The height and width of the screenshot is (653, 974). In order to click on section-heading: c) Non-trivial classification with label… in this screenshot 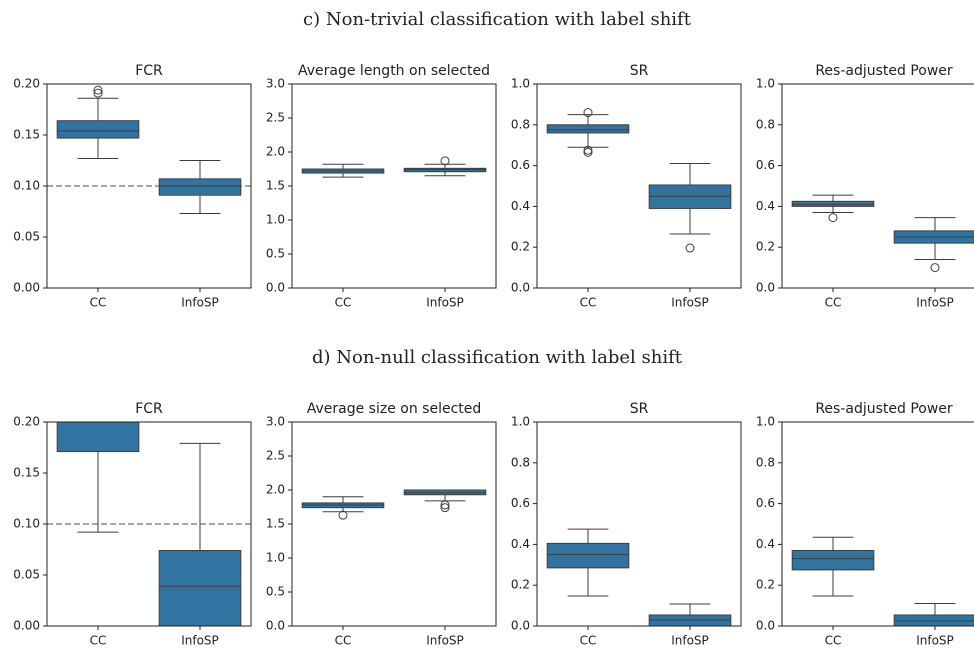, I will do `click(497, 19)`.